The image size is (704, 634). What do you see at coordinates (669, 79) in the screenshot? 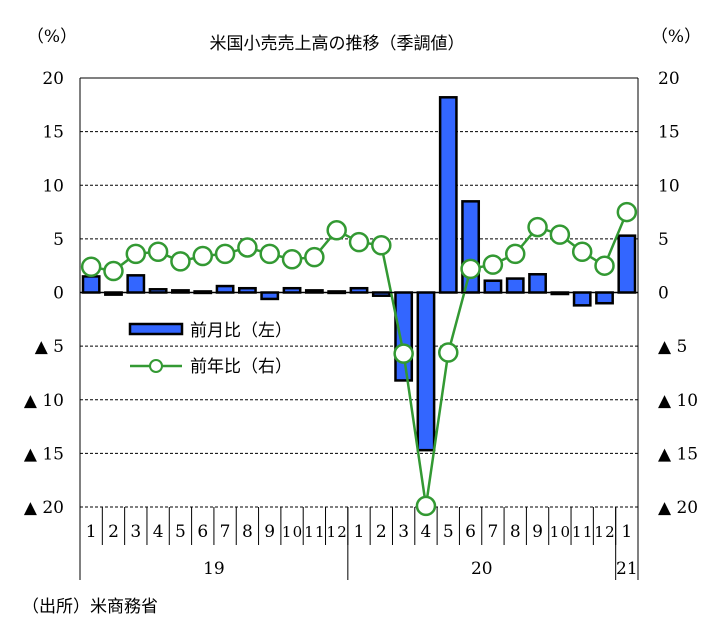
I see `right-tick-label: 20` at bounding box center [669, 79].